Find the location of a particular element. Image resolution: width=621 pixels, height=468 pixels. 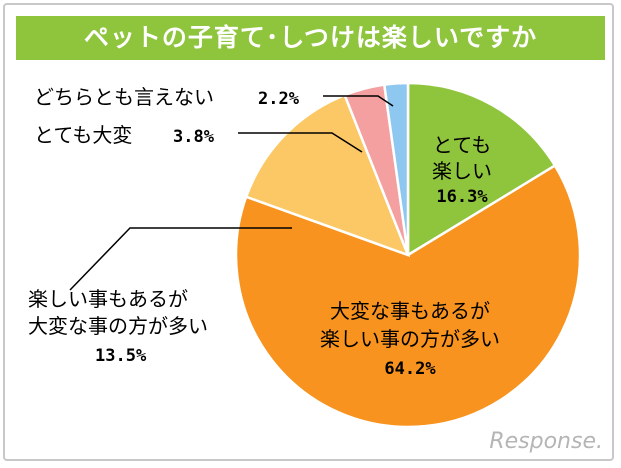

slice-label: 大変な事もあるが is located at coordinates (410, 311).